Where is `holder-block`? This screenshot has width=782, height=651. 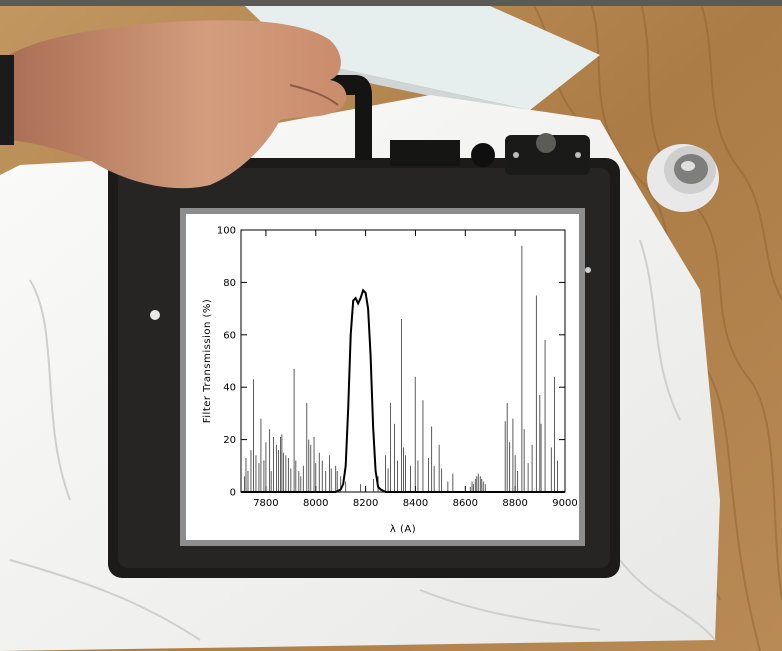
holder-block is located at coordinates (547, 155).